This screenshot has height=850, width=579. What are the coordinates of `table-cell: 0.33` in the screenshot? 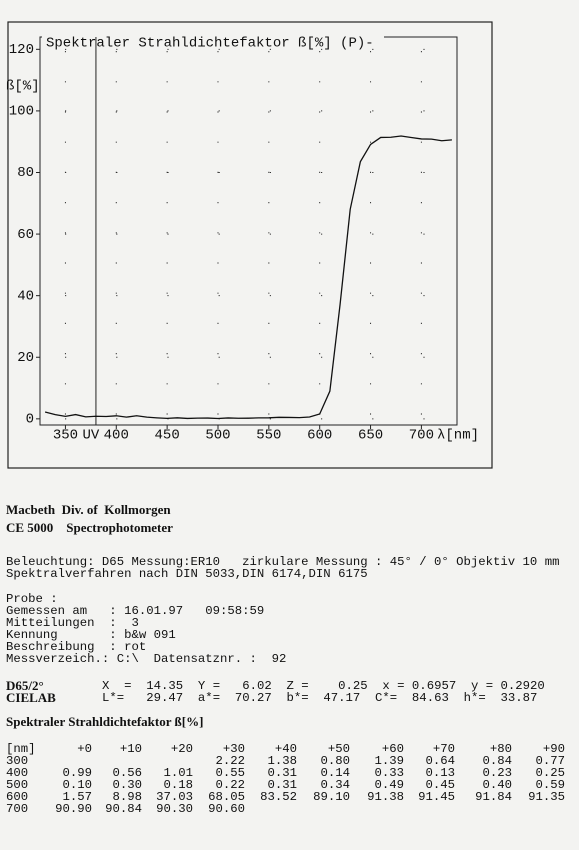 It's located at (389, 773).